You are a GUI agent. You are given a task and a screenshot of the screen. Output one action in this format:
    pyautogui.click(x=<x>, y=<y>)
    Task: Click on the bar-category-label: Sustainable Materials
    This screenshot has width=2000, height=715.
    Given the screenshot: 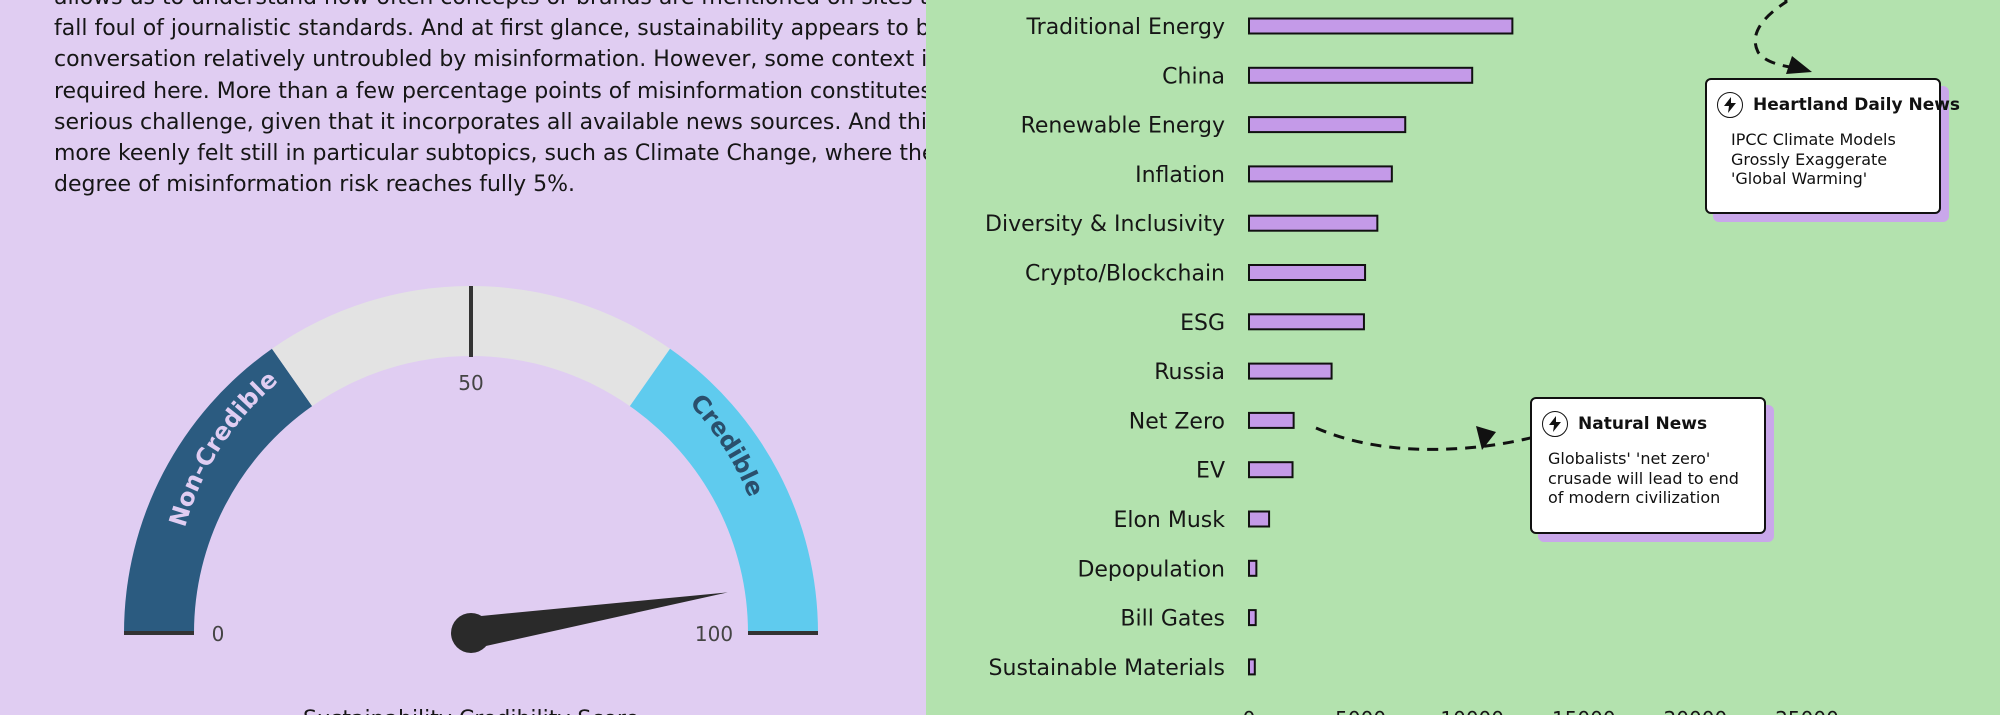 What is the action you would take?
    pyautogui.click(x=1107, y=668)
    